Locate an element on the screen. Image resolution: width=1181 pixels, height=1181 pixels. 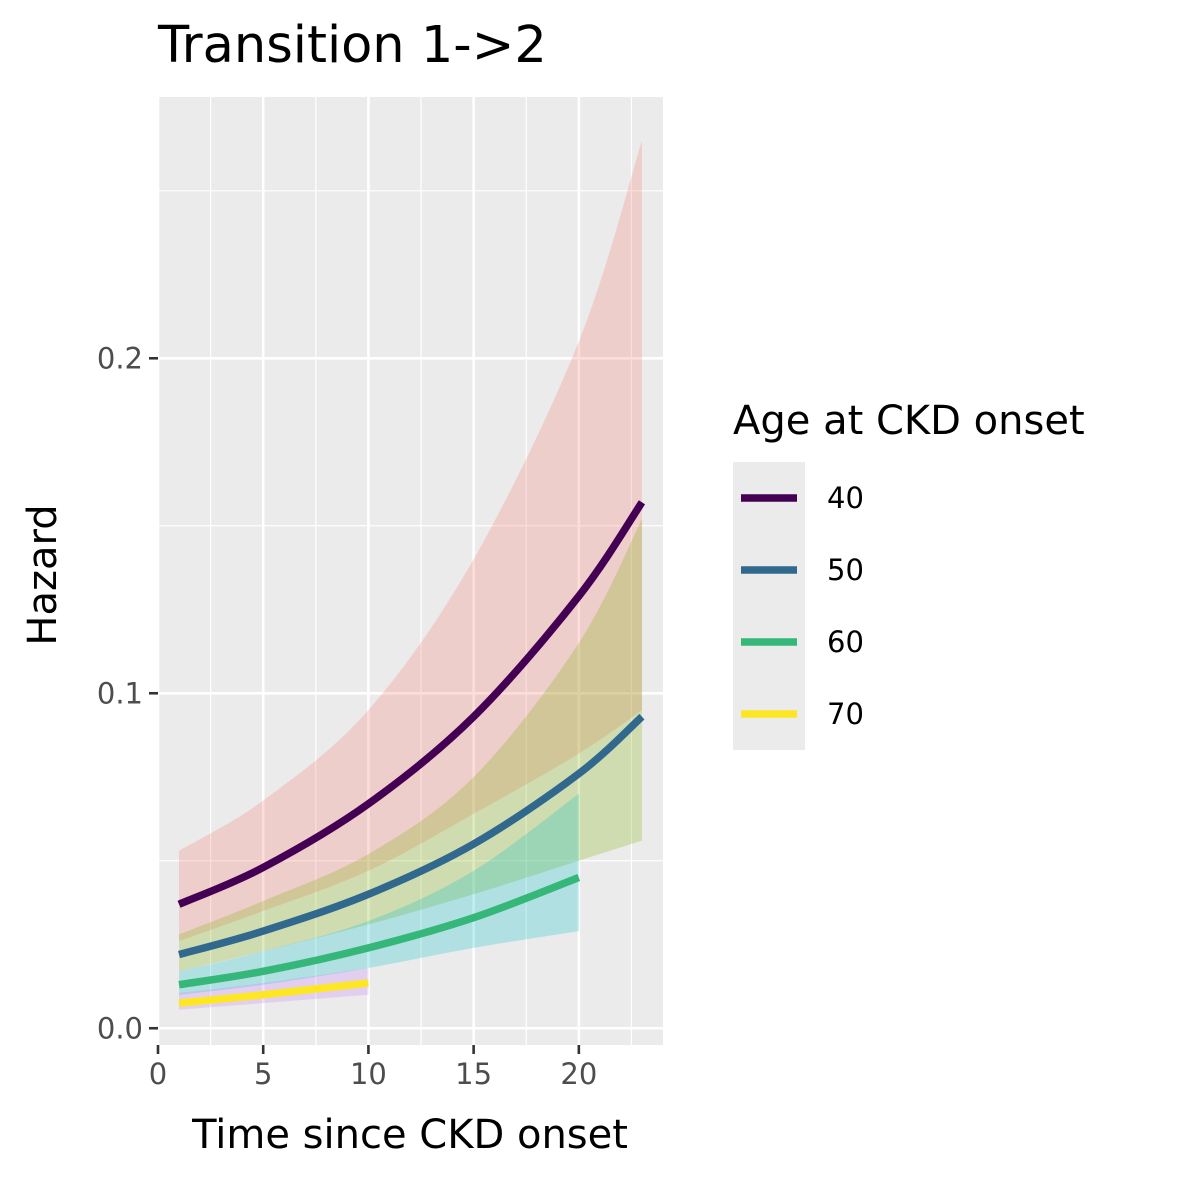
y-axis-title: Hazard is located at coordinates (43, 574).